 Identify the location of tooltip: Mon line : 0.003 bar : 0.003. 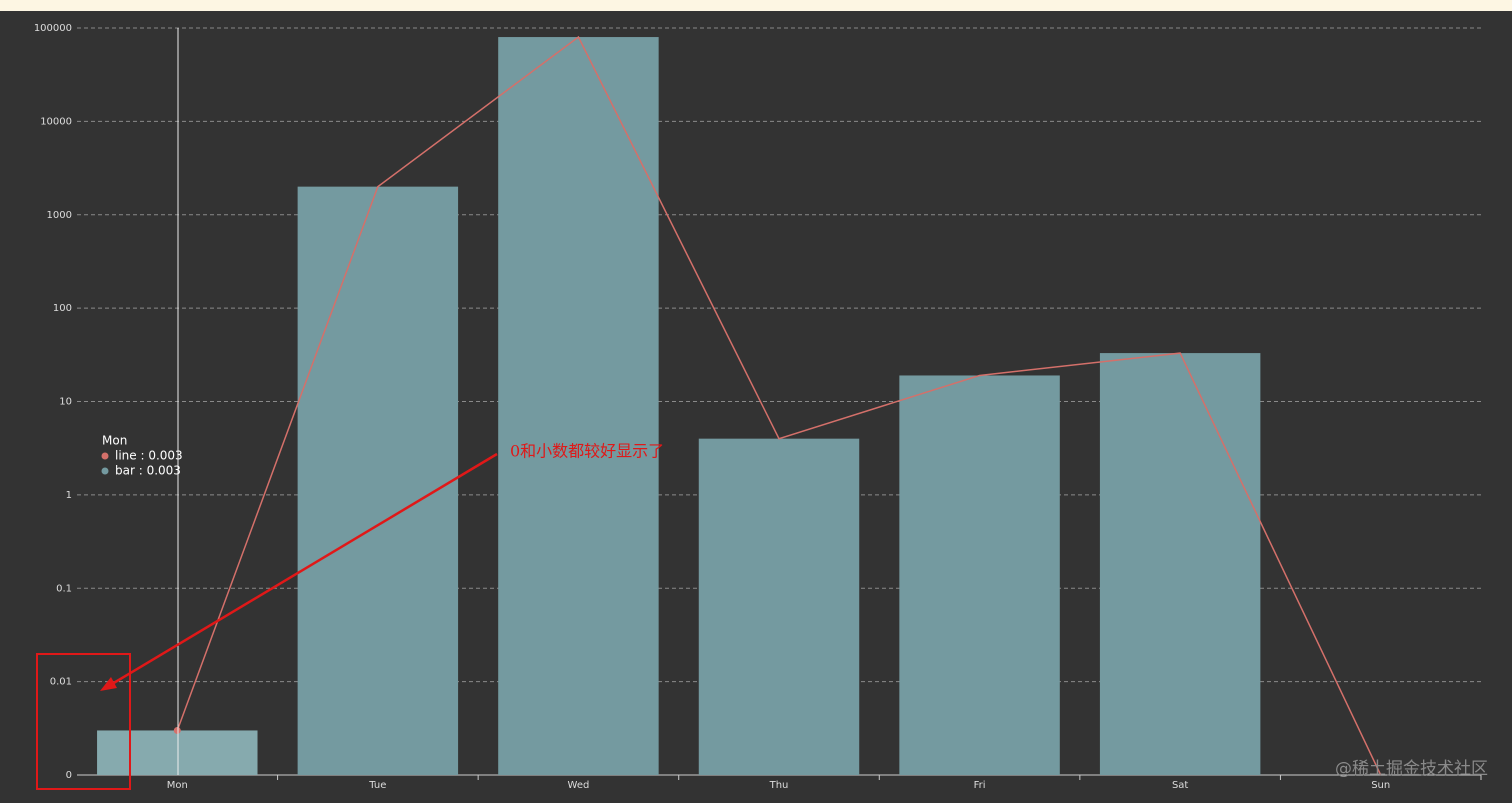
(142, 456).